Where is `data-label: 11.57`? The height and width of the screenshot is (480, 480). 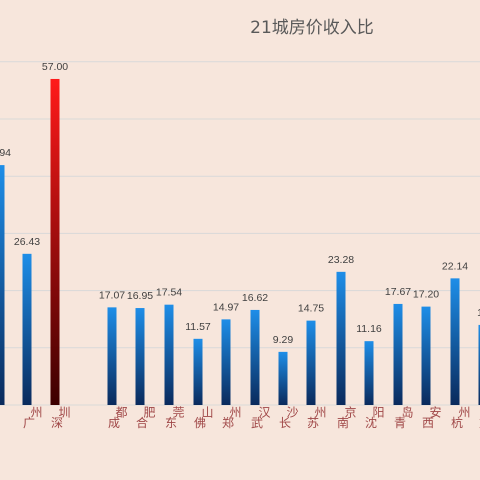
data-label: 11.57 is located at coordinates (198, 327).